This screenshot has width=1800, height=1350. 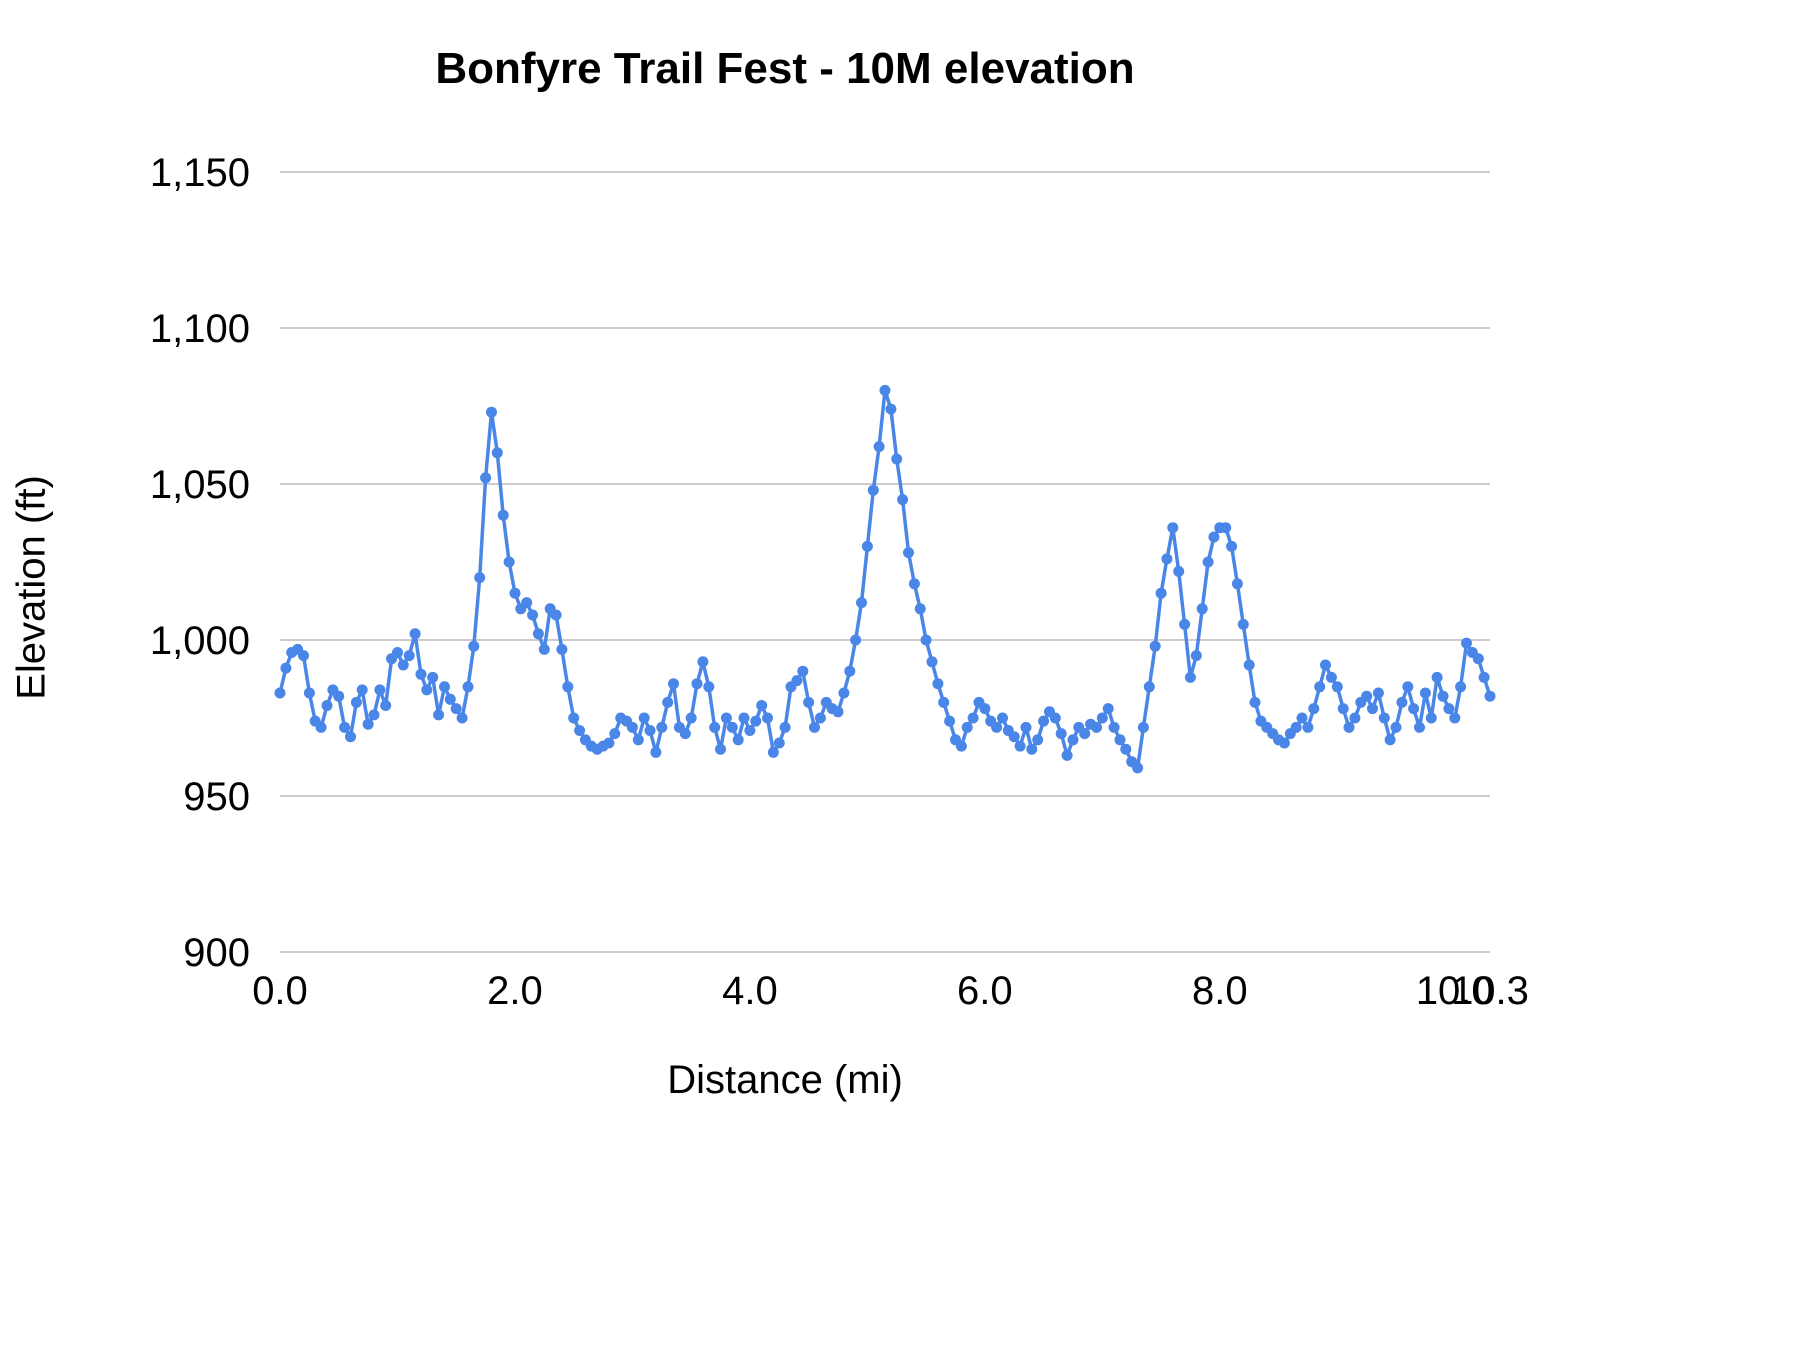 I want to click on y-tick-label: 1,000, so click(x=200, y=641).